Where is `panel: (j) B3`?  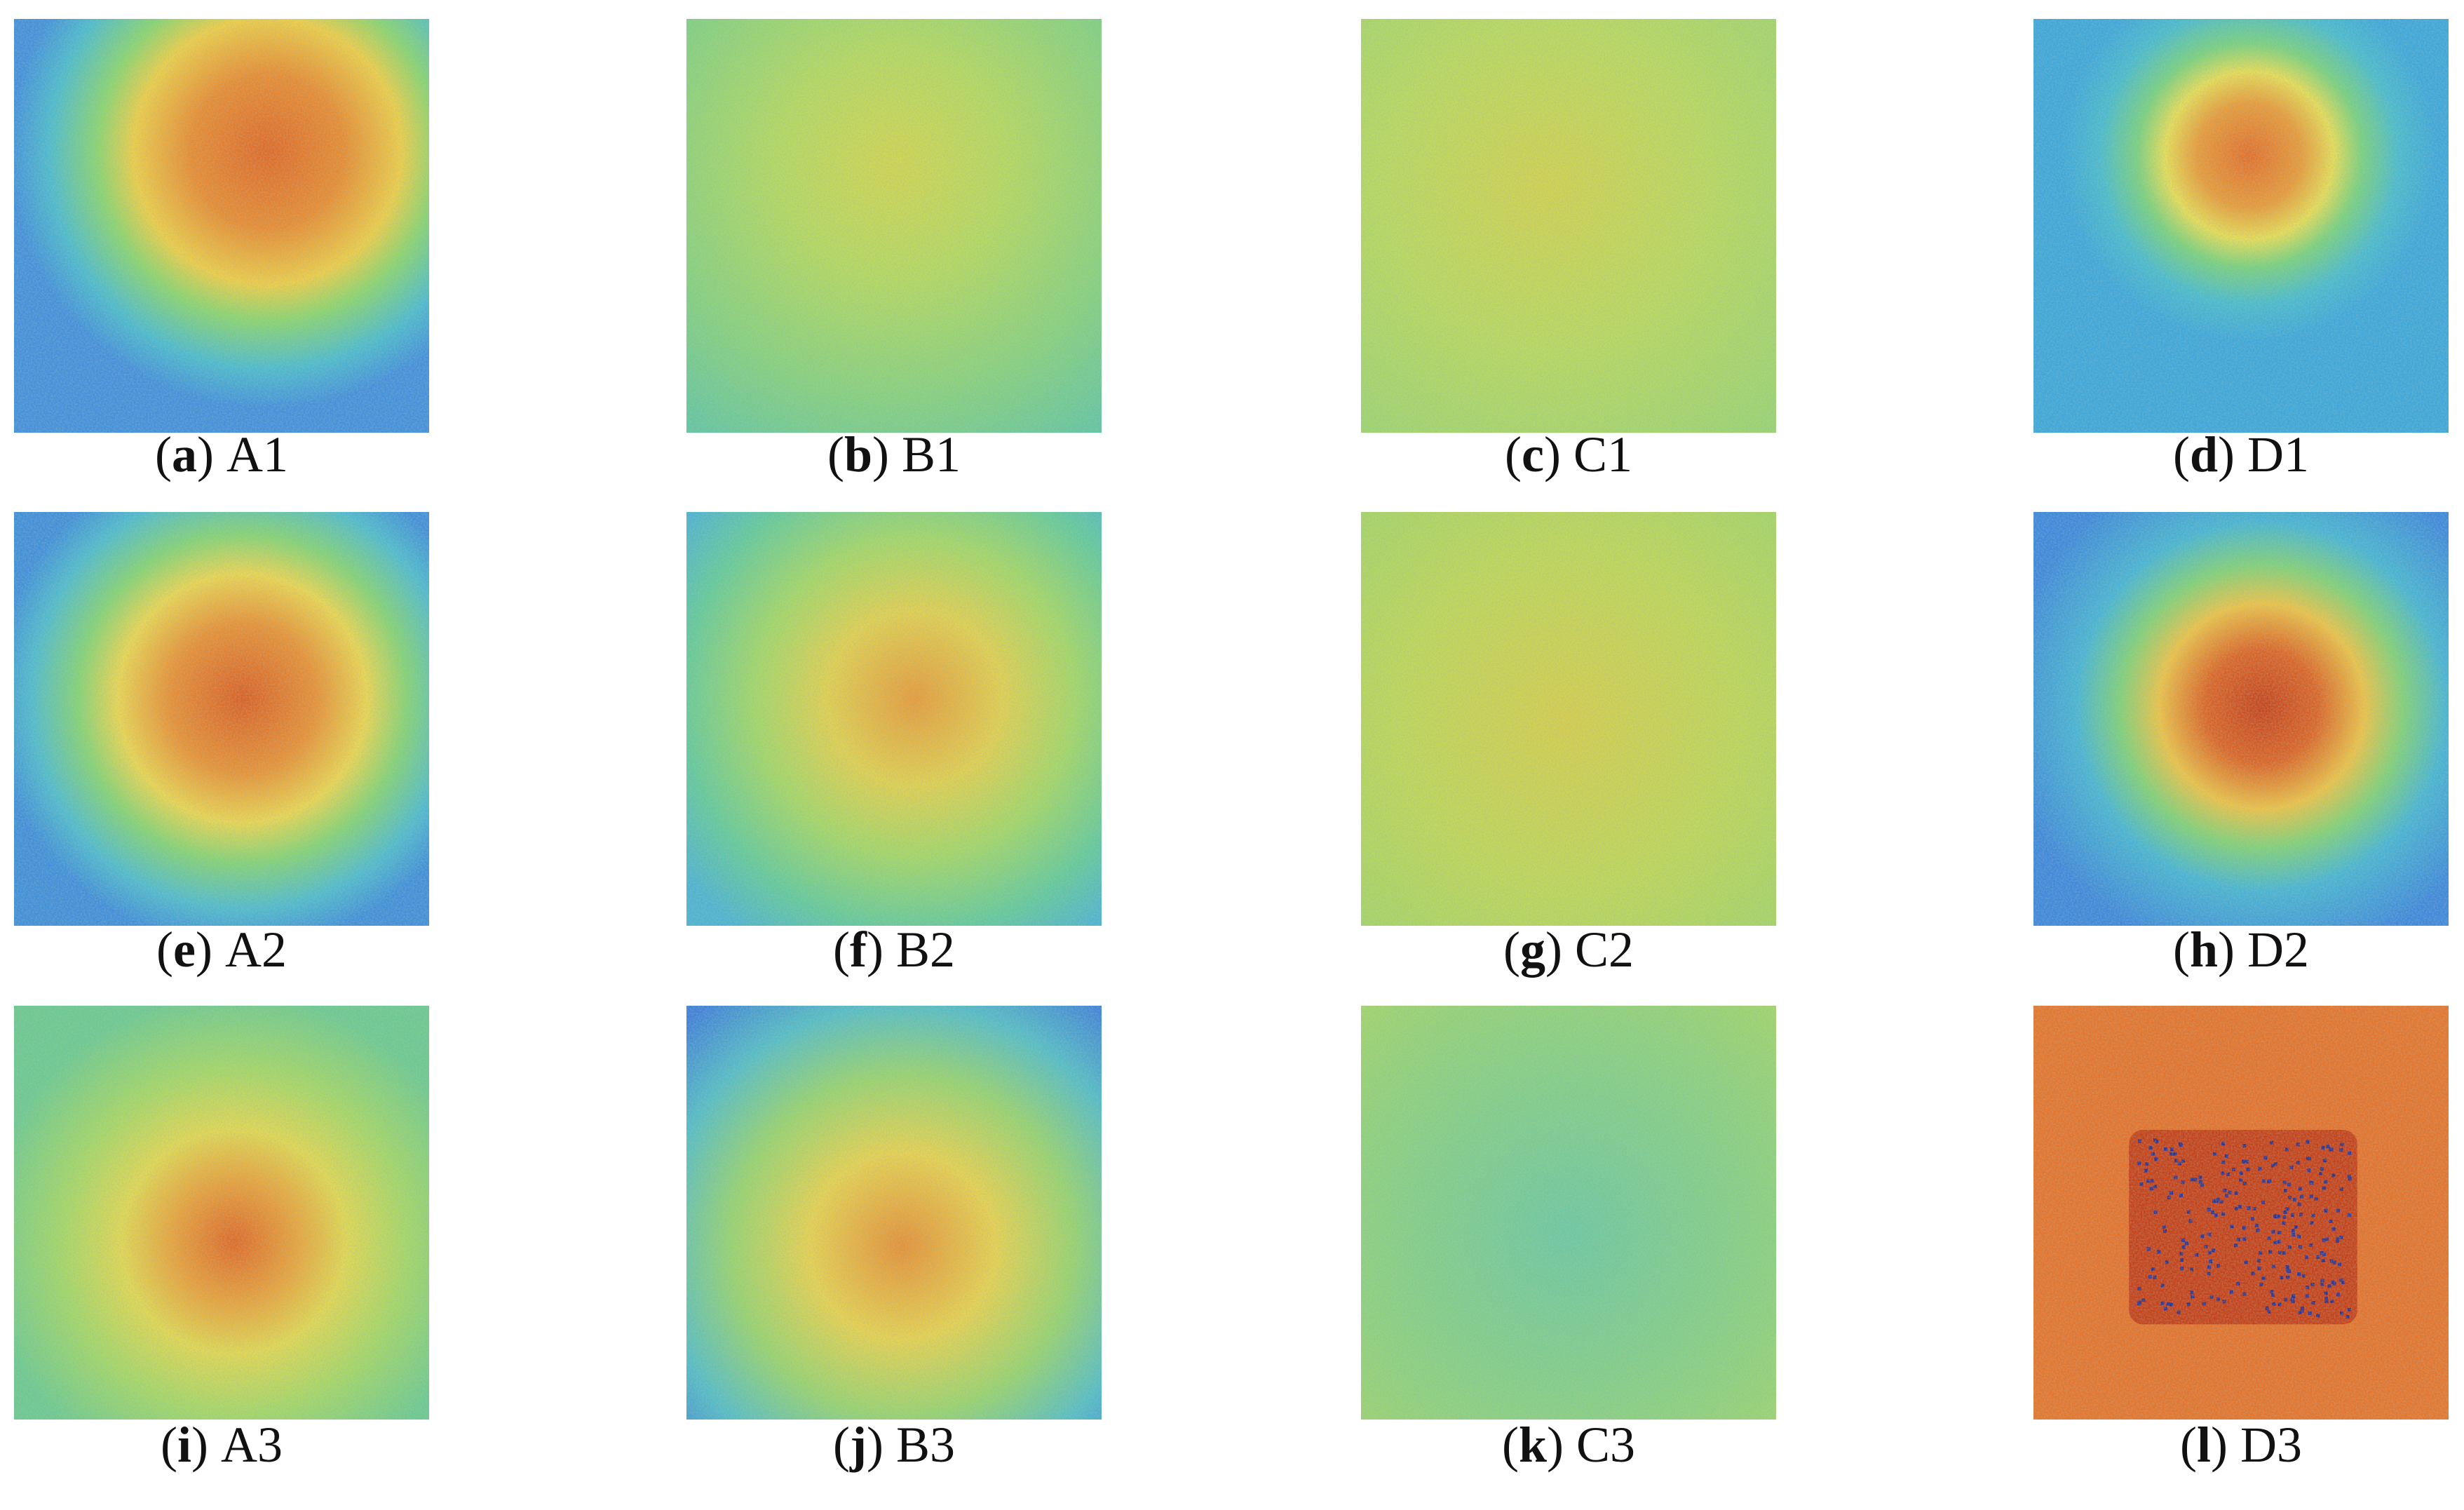 panel: (j) B3 is located at coordinates (894, 1239).